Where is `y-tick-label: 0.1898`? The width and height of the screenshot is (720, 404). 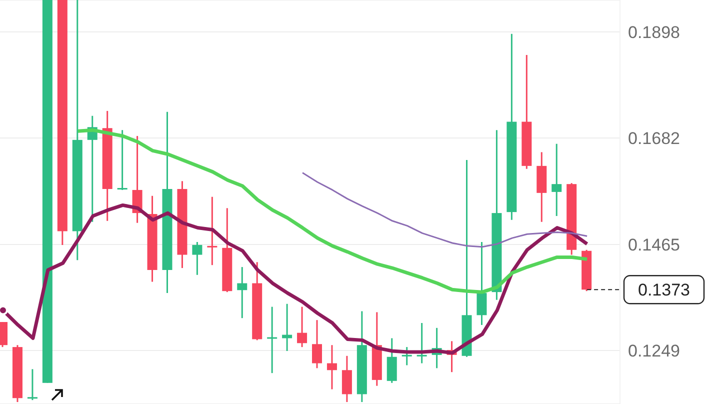
y-tick-label: 0.1898 is located at coordinates (654, 32).